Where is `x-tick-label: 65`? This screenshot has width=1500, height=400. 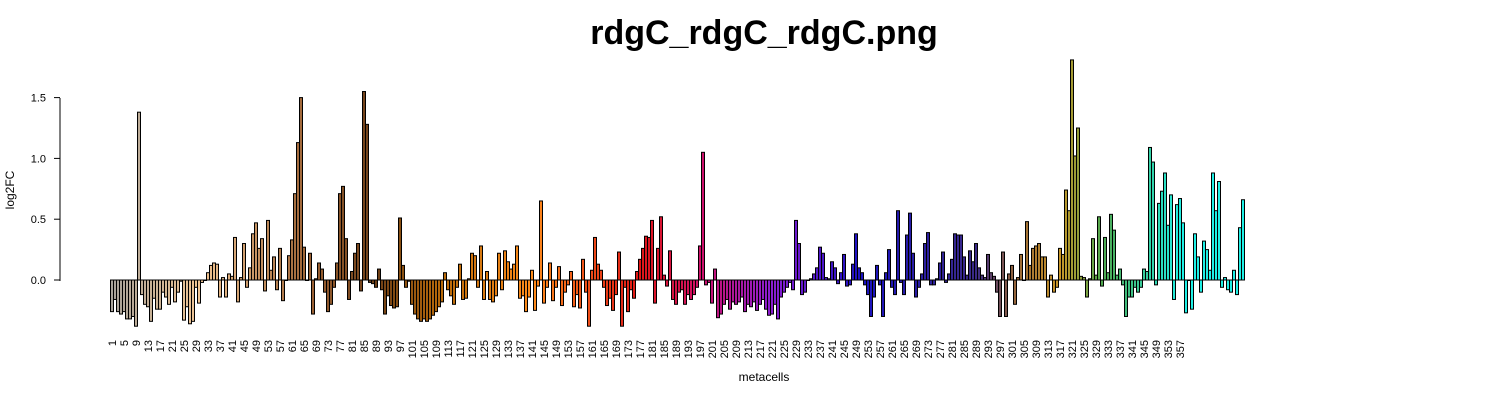
x-tick-label: 65 is located at coordinates (305, 346).